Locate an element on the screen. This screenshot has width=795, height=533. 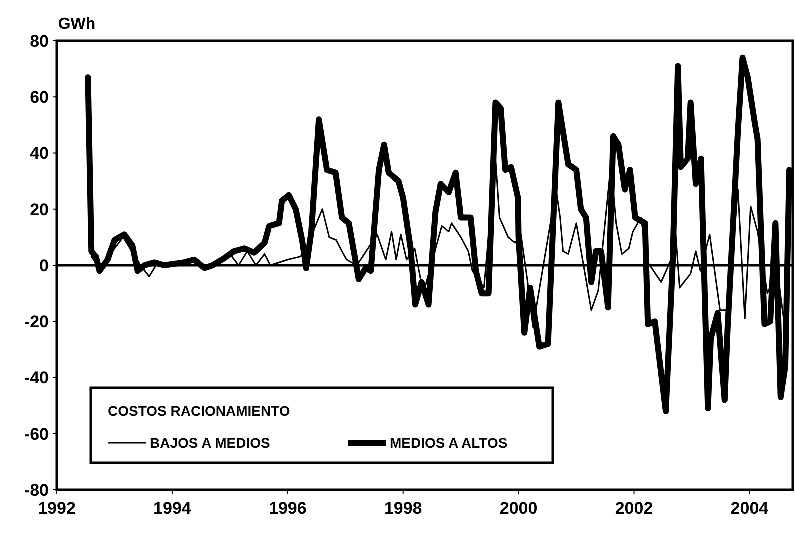
y-axis-title: GWh is located at coordinates (77, 24).